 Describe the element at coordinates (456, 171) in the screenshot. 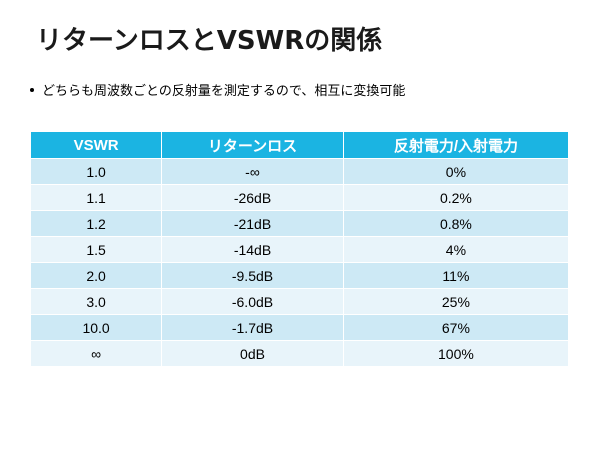

I see `cell-power-ratio: 0%` at that location.